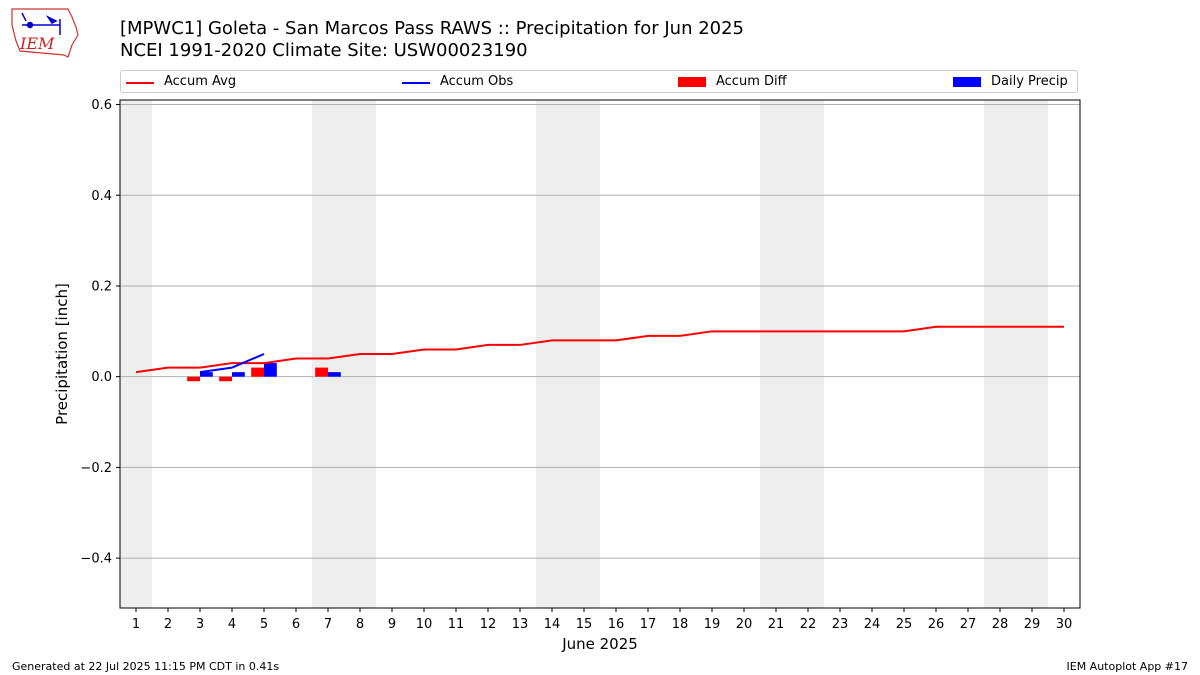  What do you see at coordinates (101, 105) in the screenshot?
I see `ytick-label-5: 0.6` at bounding box center [101, 105].